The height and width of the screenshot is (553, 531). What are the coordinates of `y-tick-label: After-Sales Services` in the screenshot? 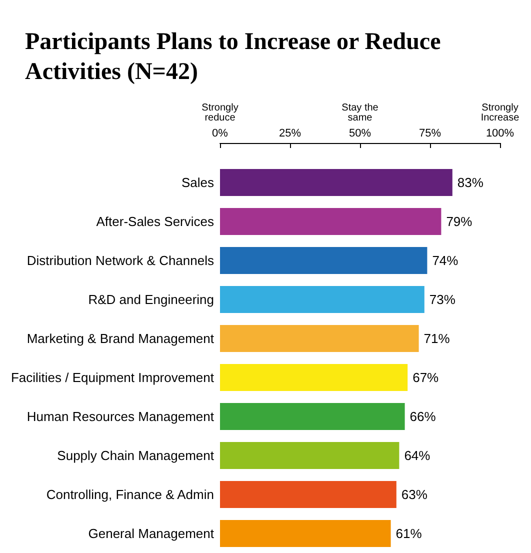 It's located at (155, 221).